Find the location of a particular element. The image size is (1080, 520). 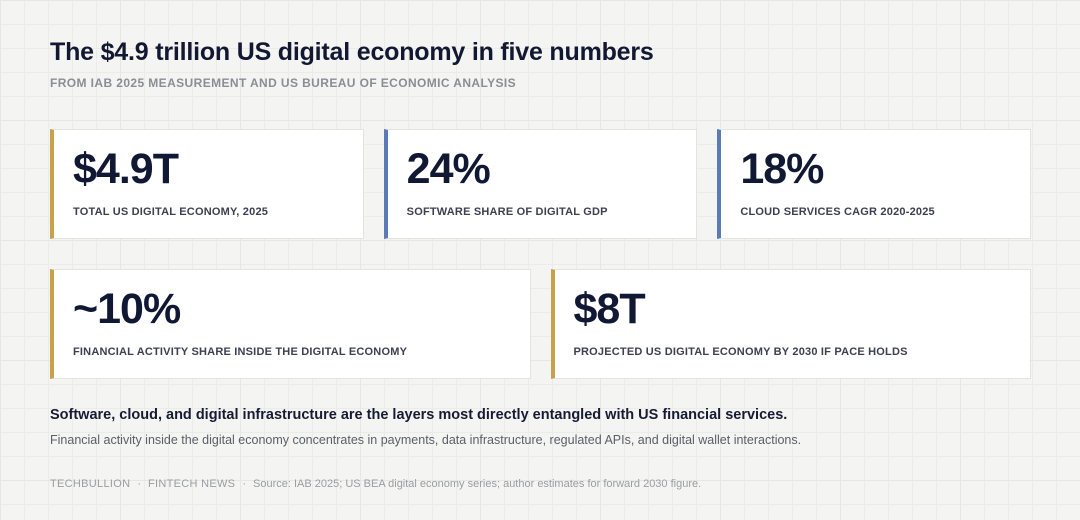

stat-card-software-share: 24% SOFTWARE SHARE OF DIGITAL GDP is located at coordinates (540, 184).